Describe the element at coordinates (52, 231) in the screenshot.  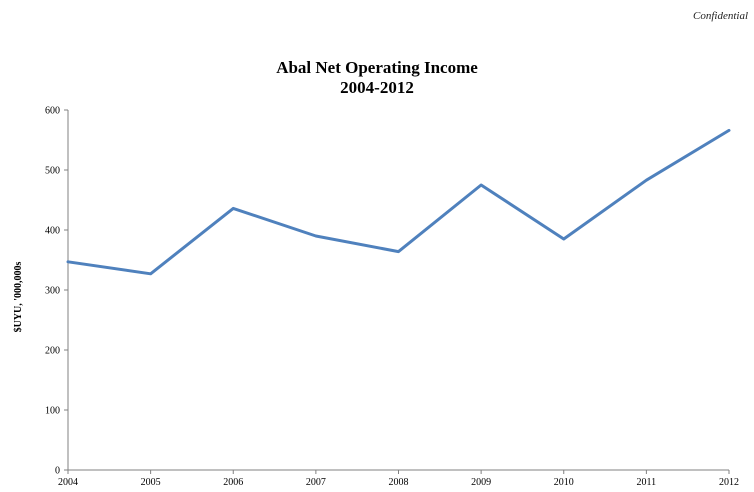
I see `y-tick-label: 400` at that location.